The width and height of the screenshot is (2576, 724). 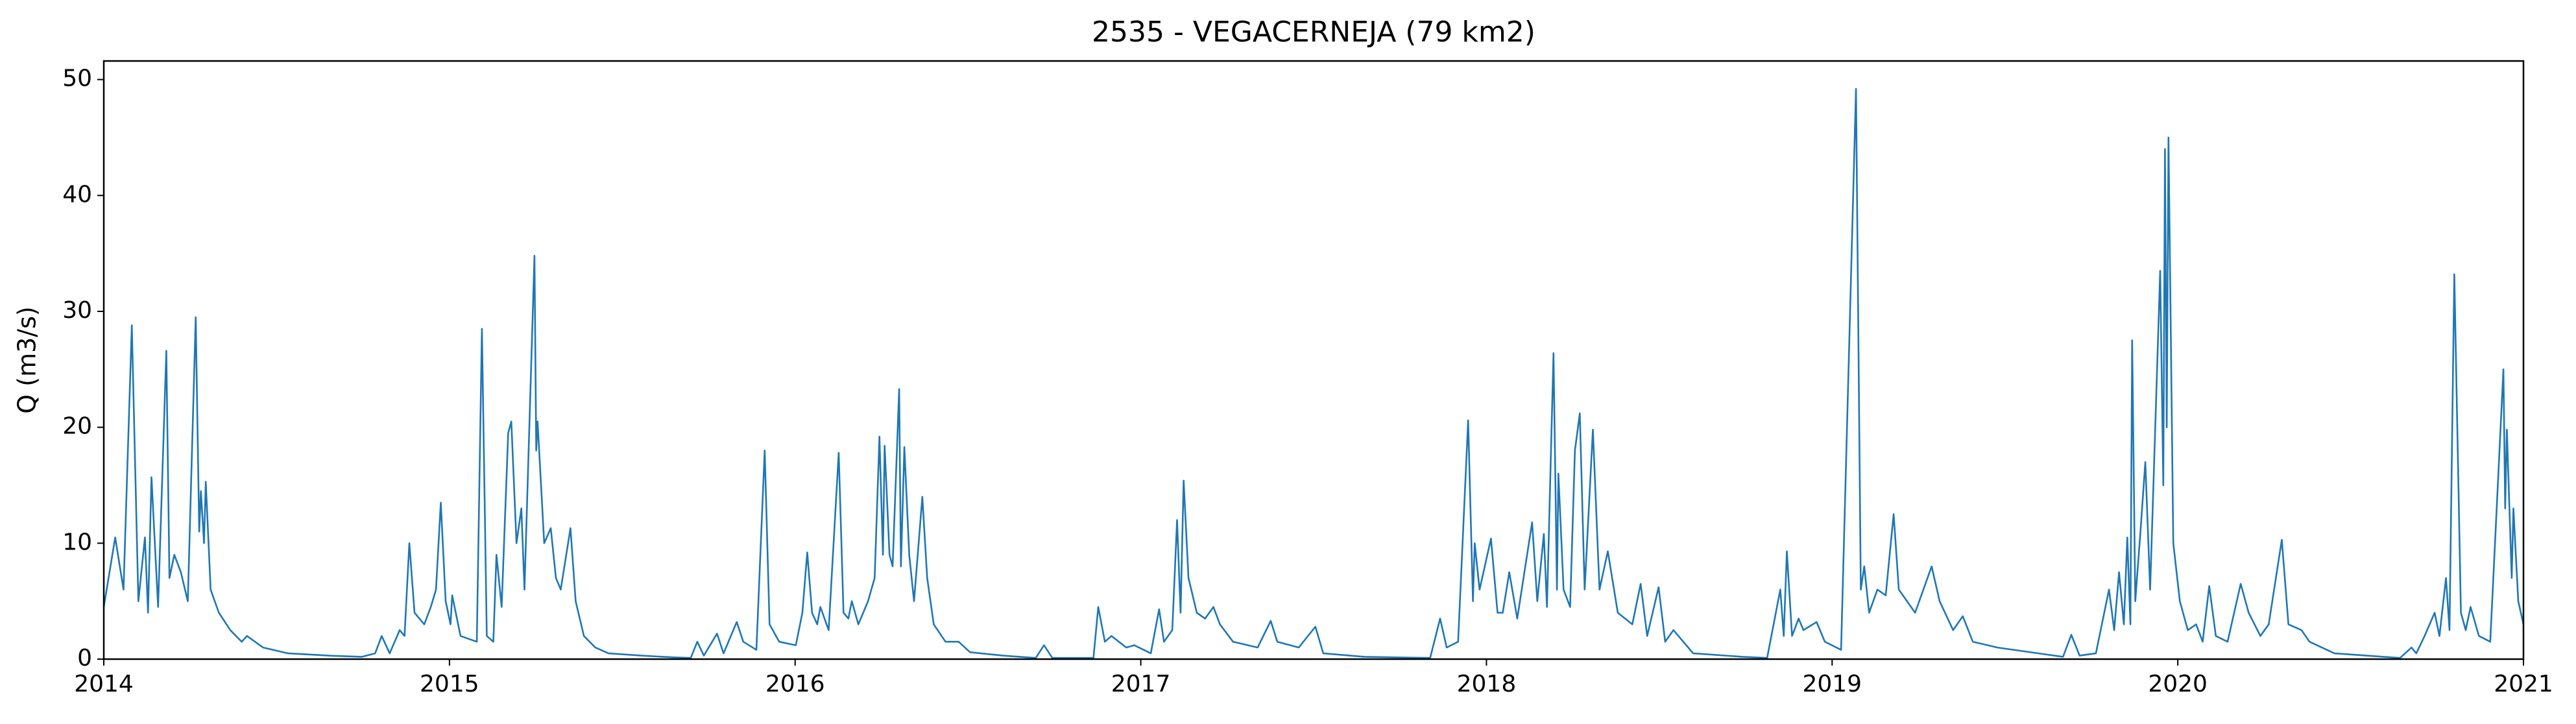 What do you see at coordinates (1313, 32) in the screenshot?
I see `chart-title: 2535 - VEGACERNEJA (79 km2)` at bounding box center [1313, 32].